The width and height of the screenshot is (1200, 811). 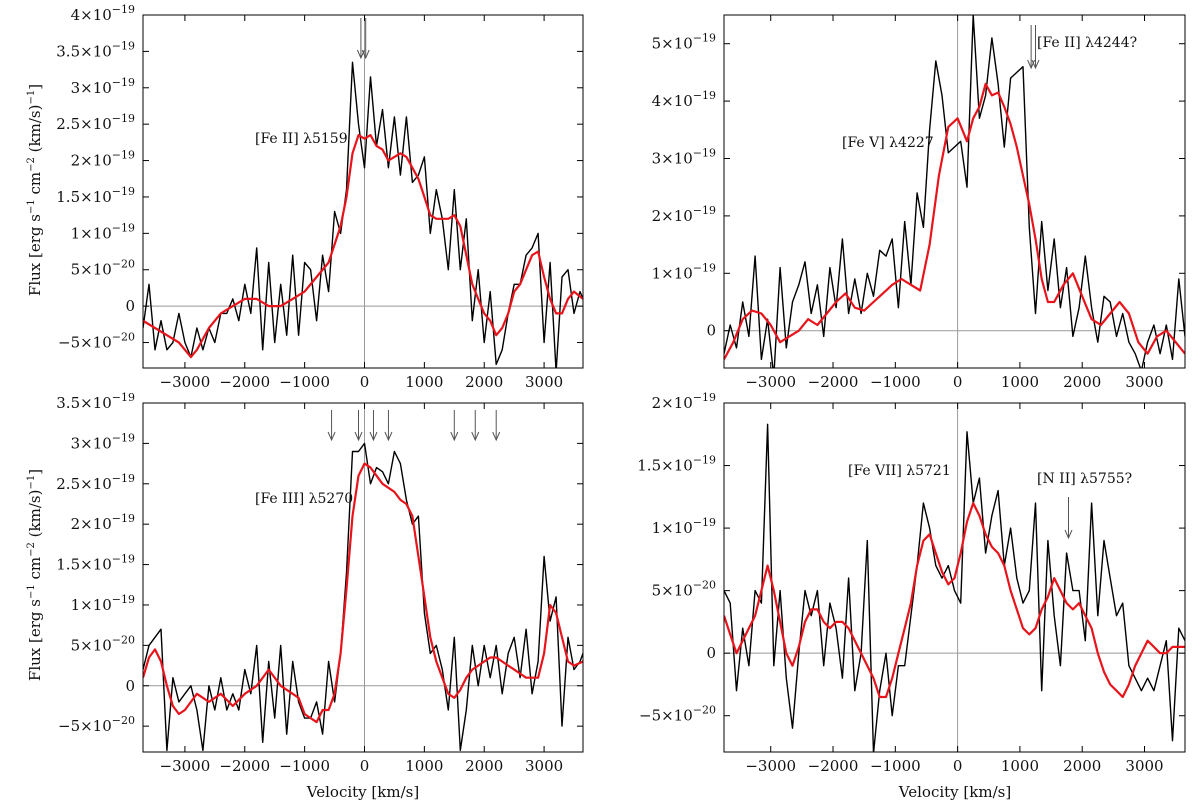 What do you see at coordinates (1084, 479) in the screenshot?
I see `line-annotation-secondary: [N II] λ5755?` at bounding box center [1084, 479].